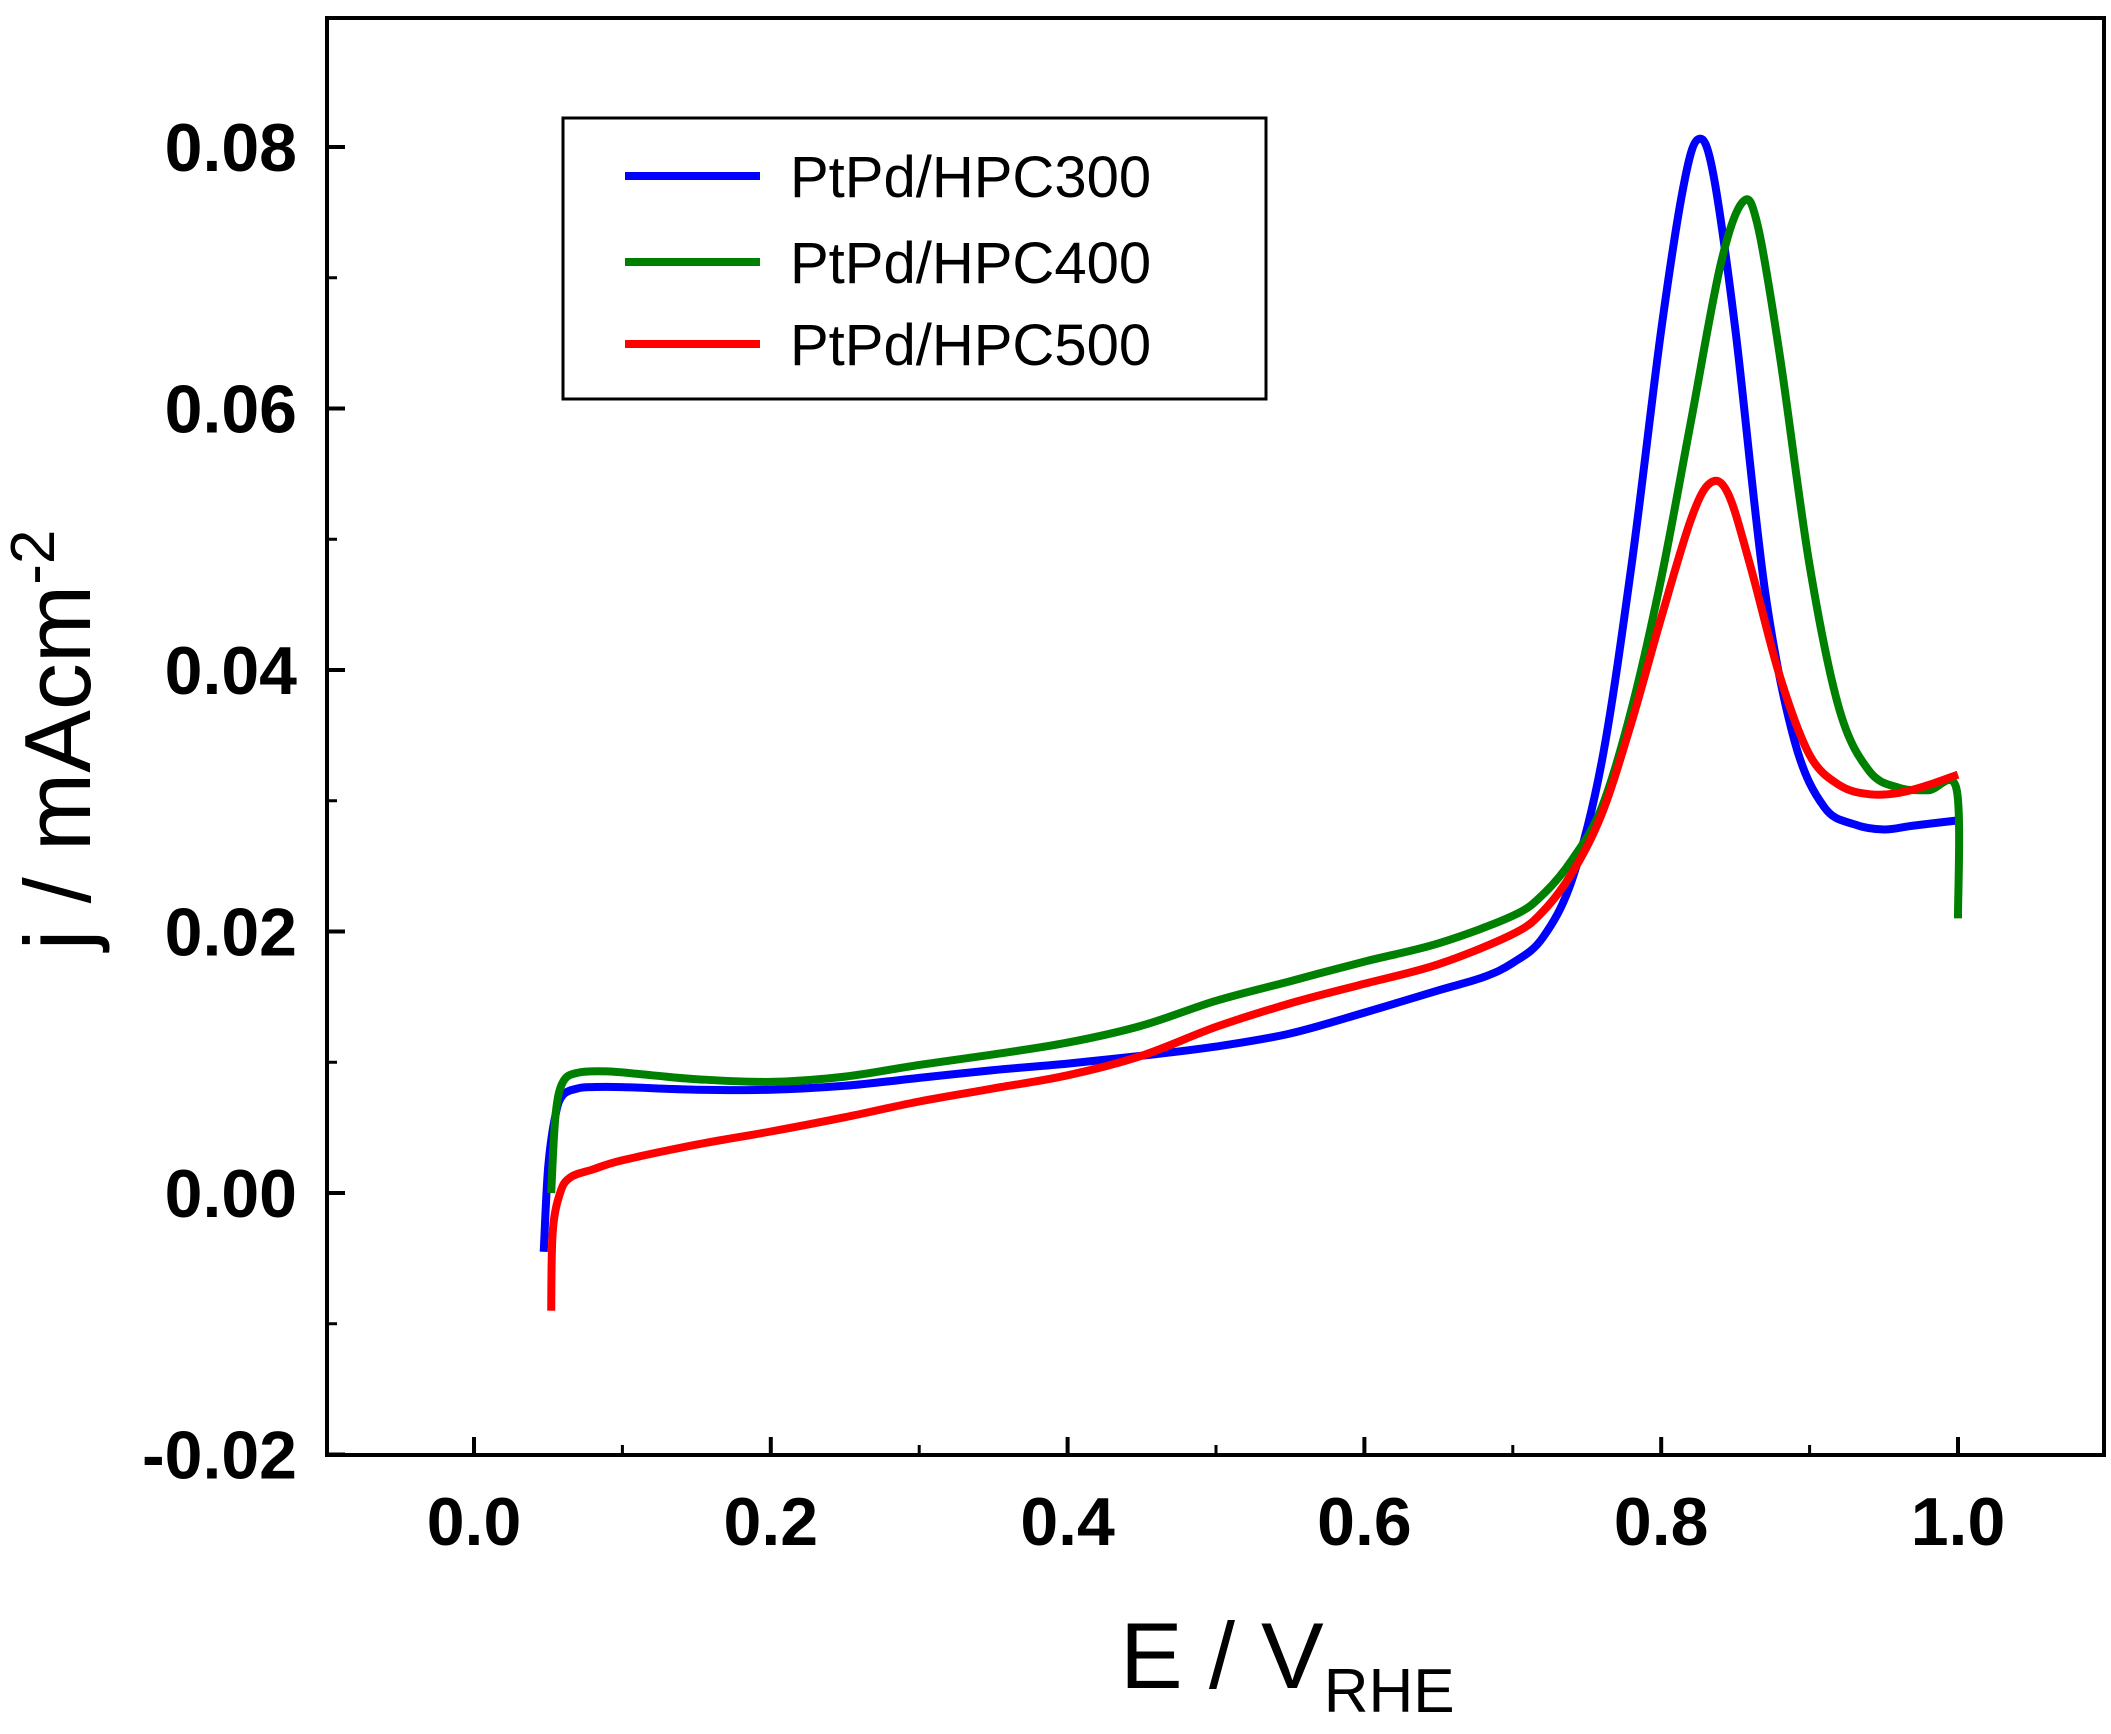  I want to click on x-axis-title: E / VRHE, so click(1287, 1664).